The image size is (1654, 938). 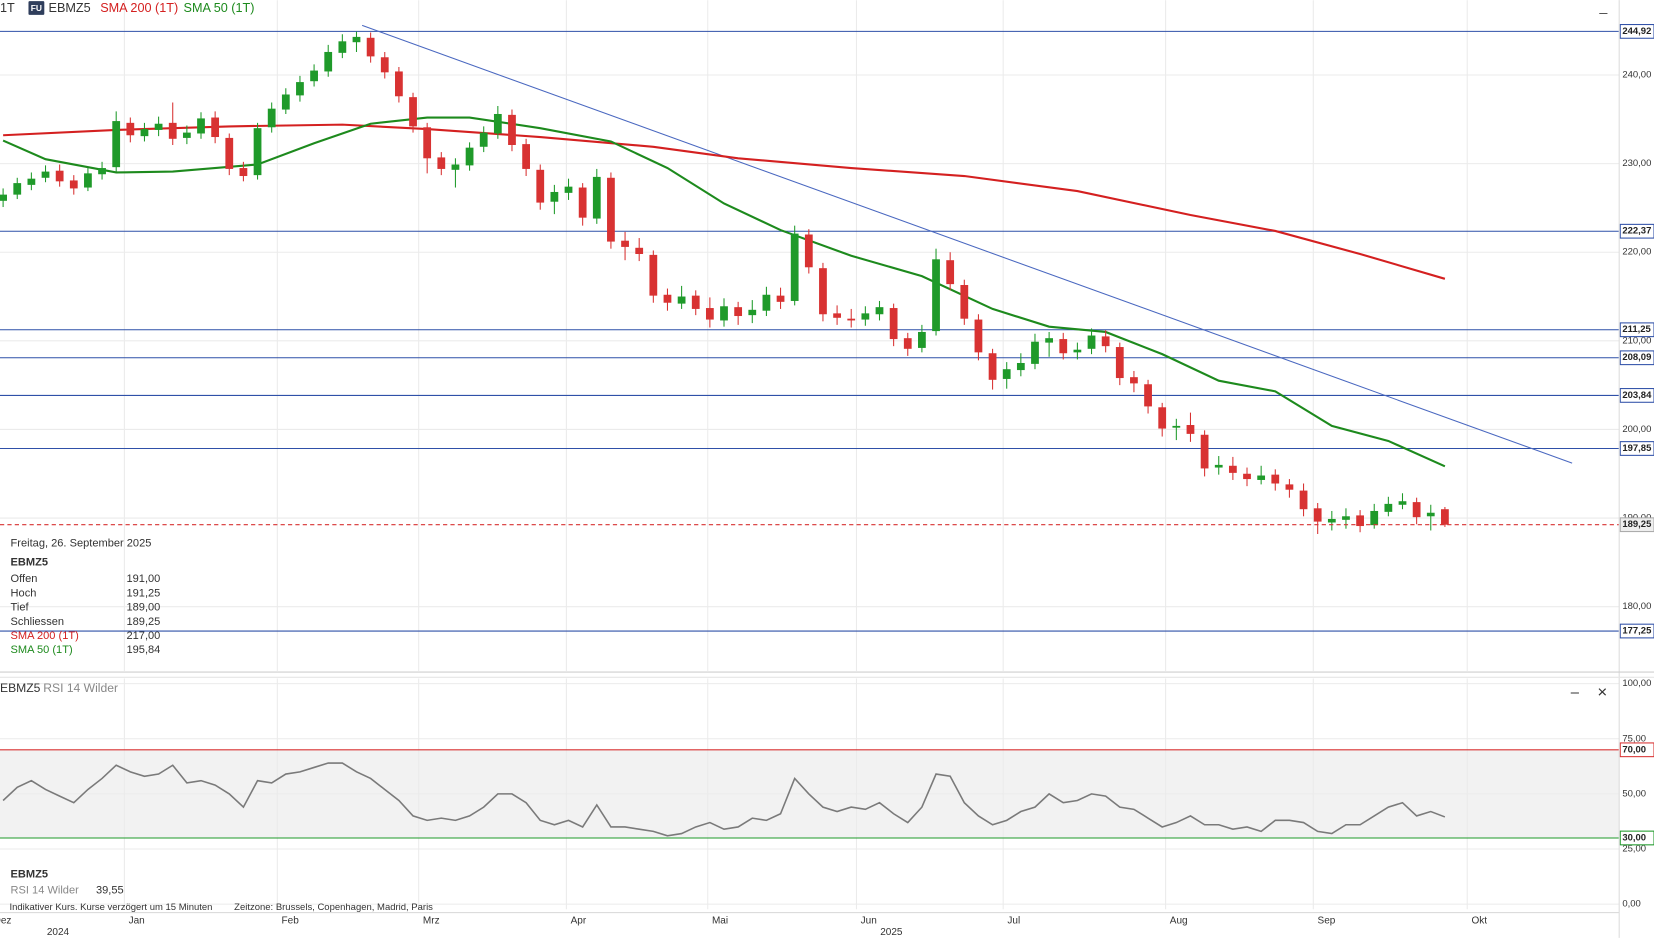 I want to click on info-value: 191,00, so click(x=143, y=579).